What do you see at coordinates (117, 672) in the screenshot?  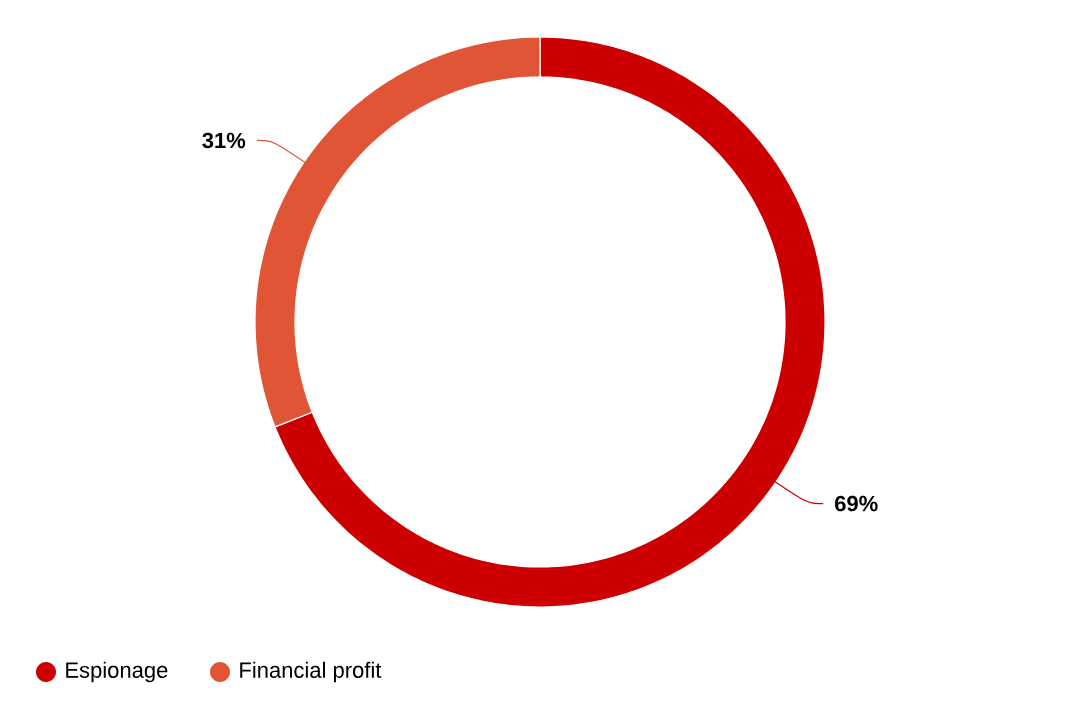 I see `legend-label: Espionage` at bounding box center [117, 672].